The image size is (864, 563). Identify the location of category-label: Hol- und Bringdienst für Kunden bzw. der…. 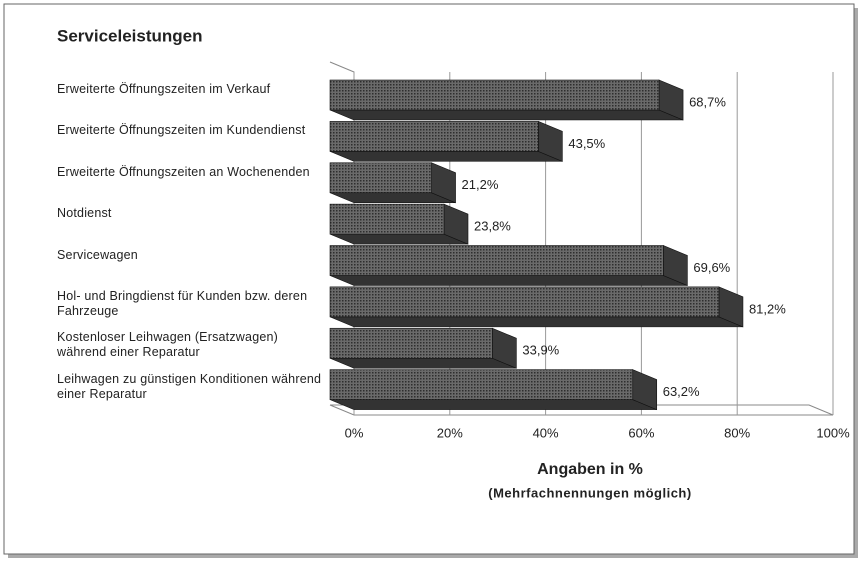
(182, 303).